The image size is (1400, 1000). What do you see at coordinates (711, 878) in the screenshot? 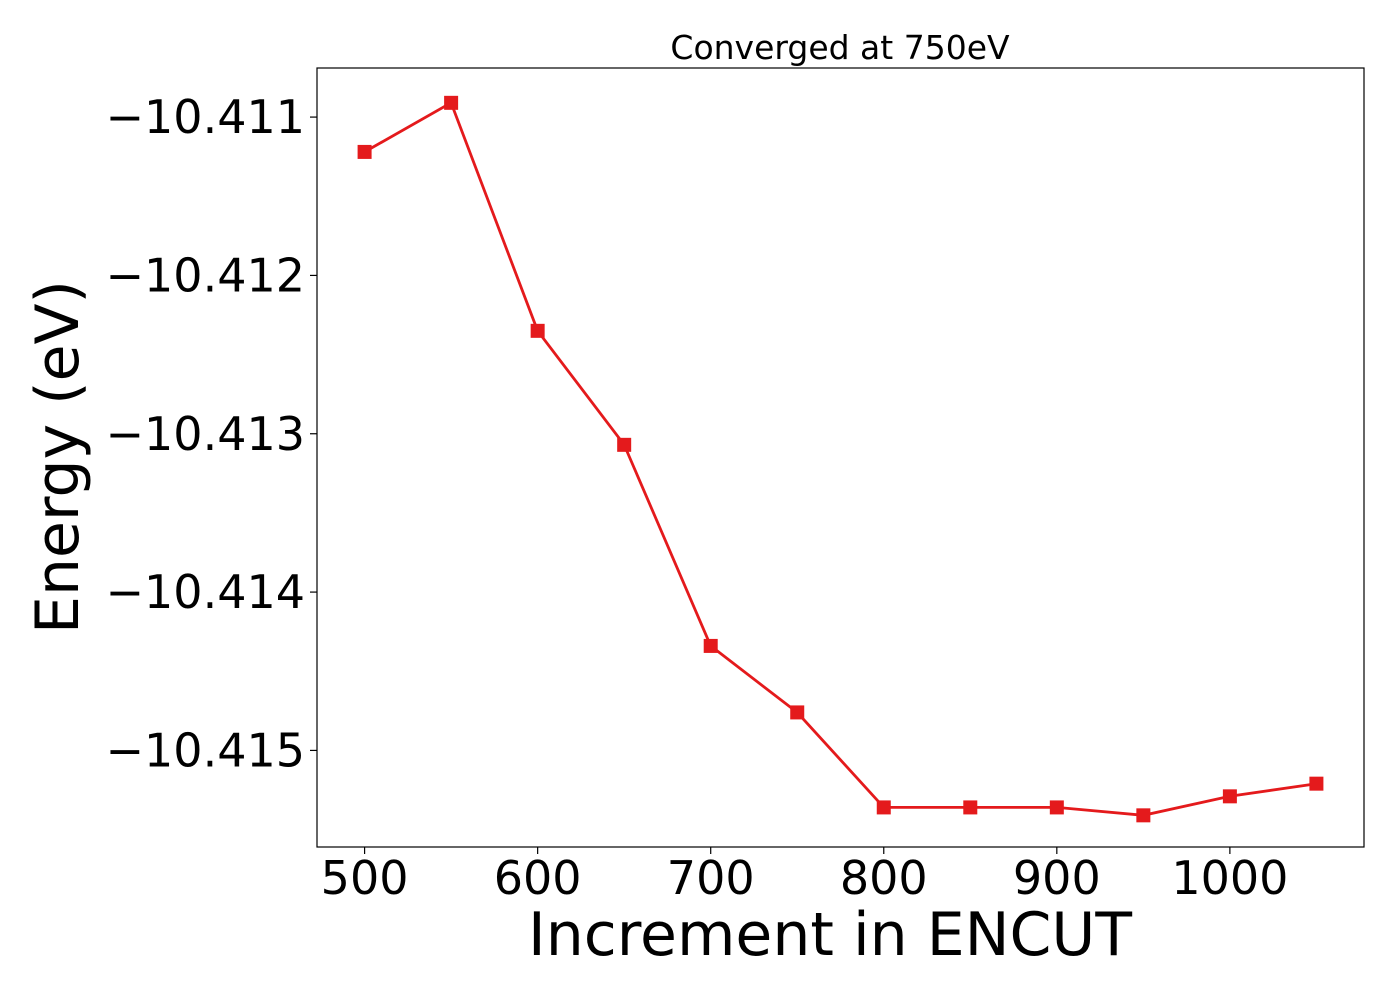
I see `x-tick-label: 700` at bounding box center [711, 878].